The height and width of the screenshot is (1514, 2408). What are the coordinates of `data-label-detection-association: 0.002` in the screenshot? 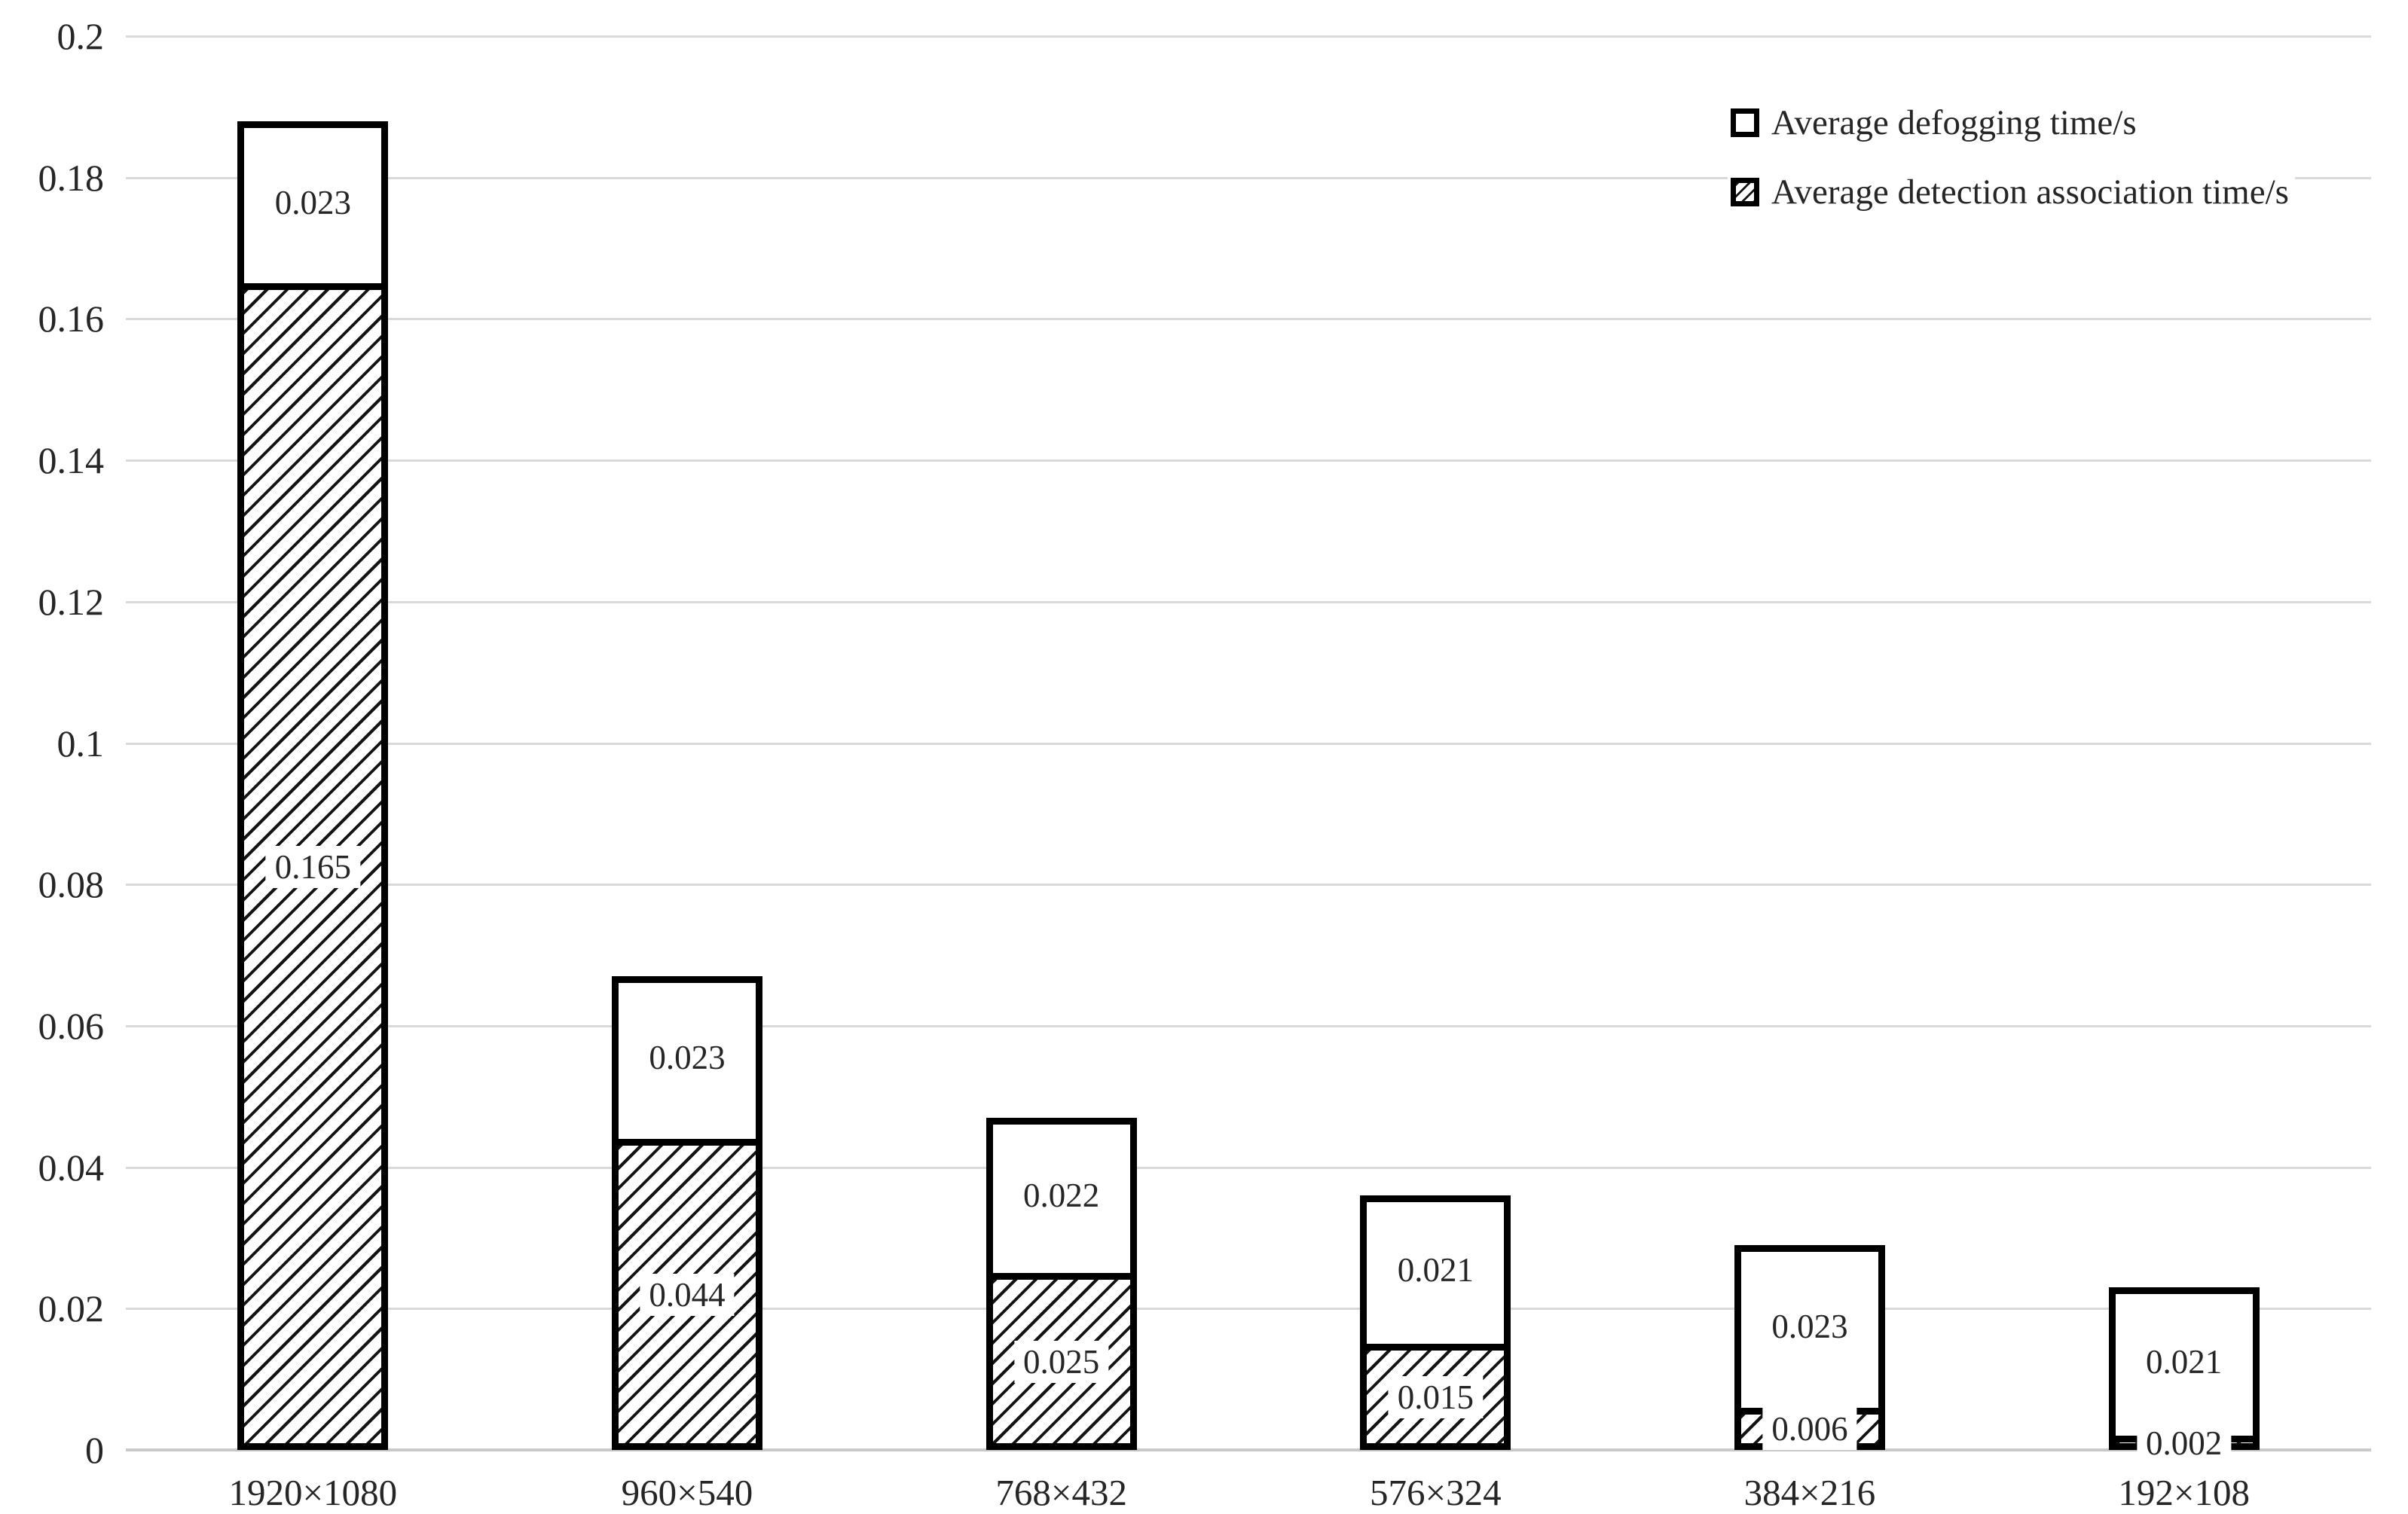 It's located at (2184, 1442).